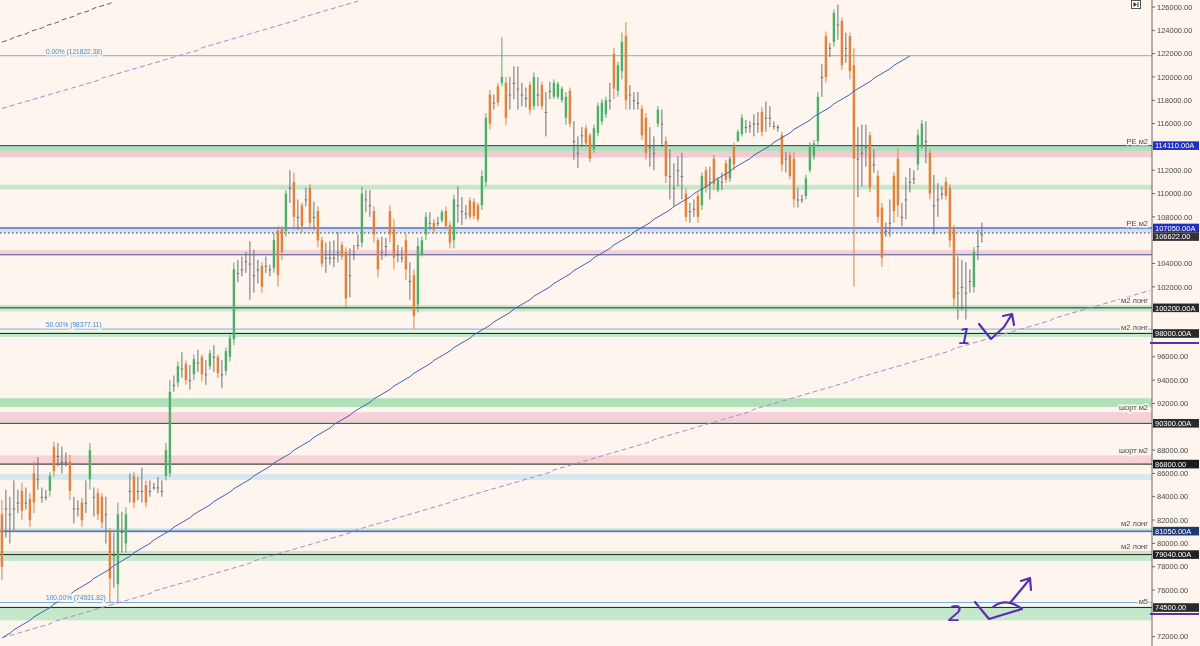  Describe the element at coordinates (180, 54) in the screenshot. I see `line-series` at that location.